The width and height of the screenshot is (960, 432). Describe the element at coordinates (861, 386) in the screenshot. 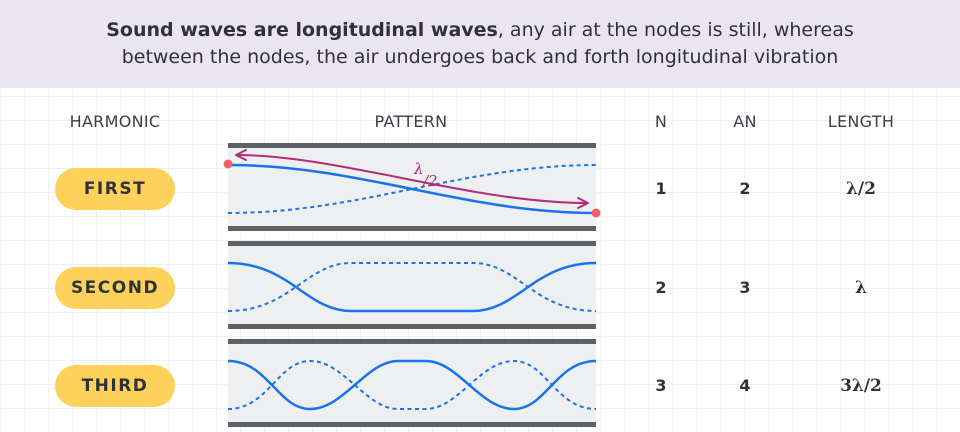

I see `length-value-third: 3λ/2` at that location.